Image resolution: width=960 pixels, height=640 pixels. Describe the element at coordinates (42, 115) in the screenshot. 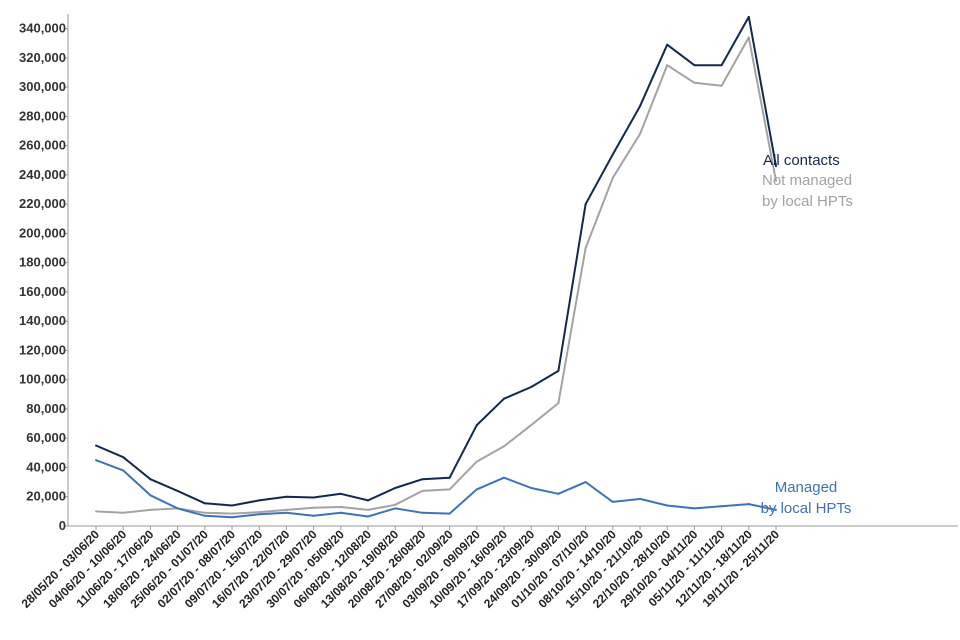

I see `y-tick-label: 280,000` at that location.